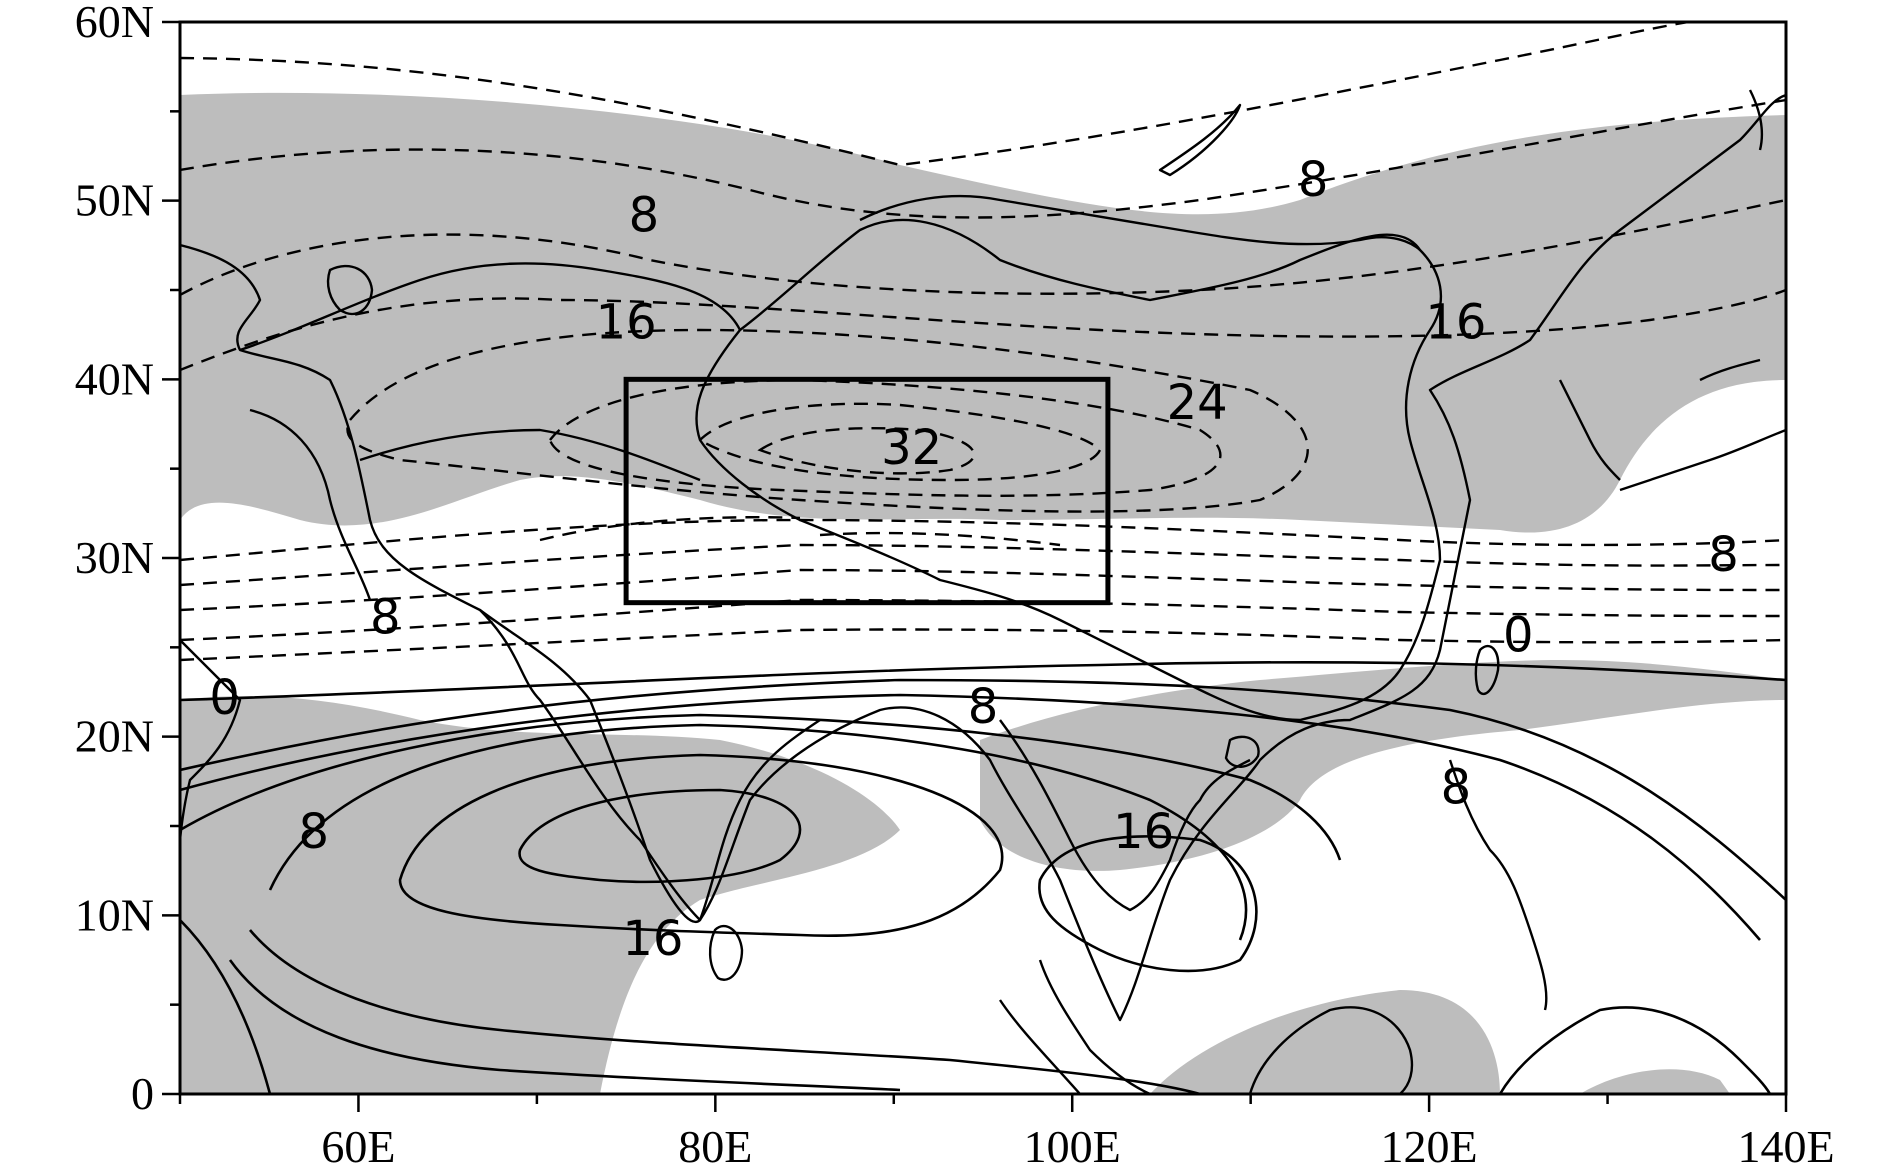 This screenshot has height=1173, width=1890. Describe the element at coordinates (142, 1093) in the screenshot. I see `y-tick-label: 0` at that location.